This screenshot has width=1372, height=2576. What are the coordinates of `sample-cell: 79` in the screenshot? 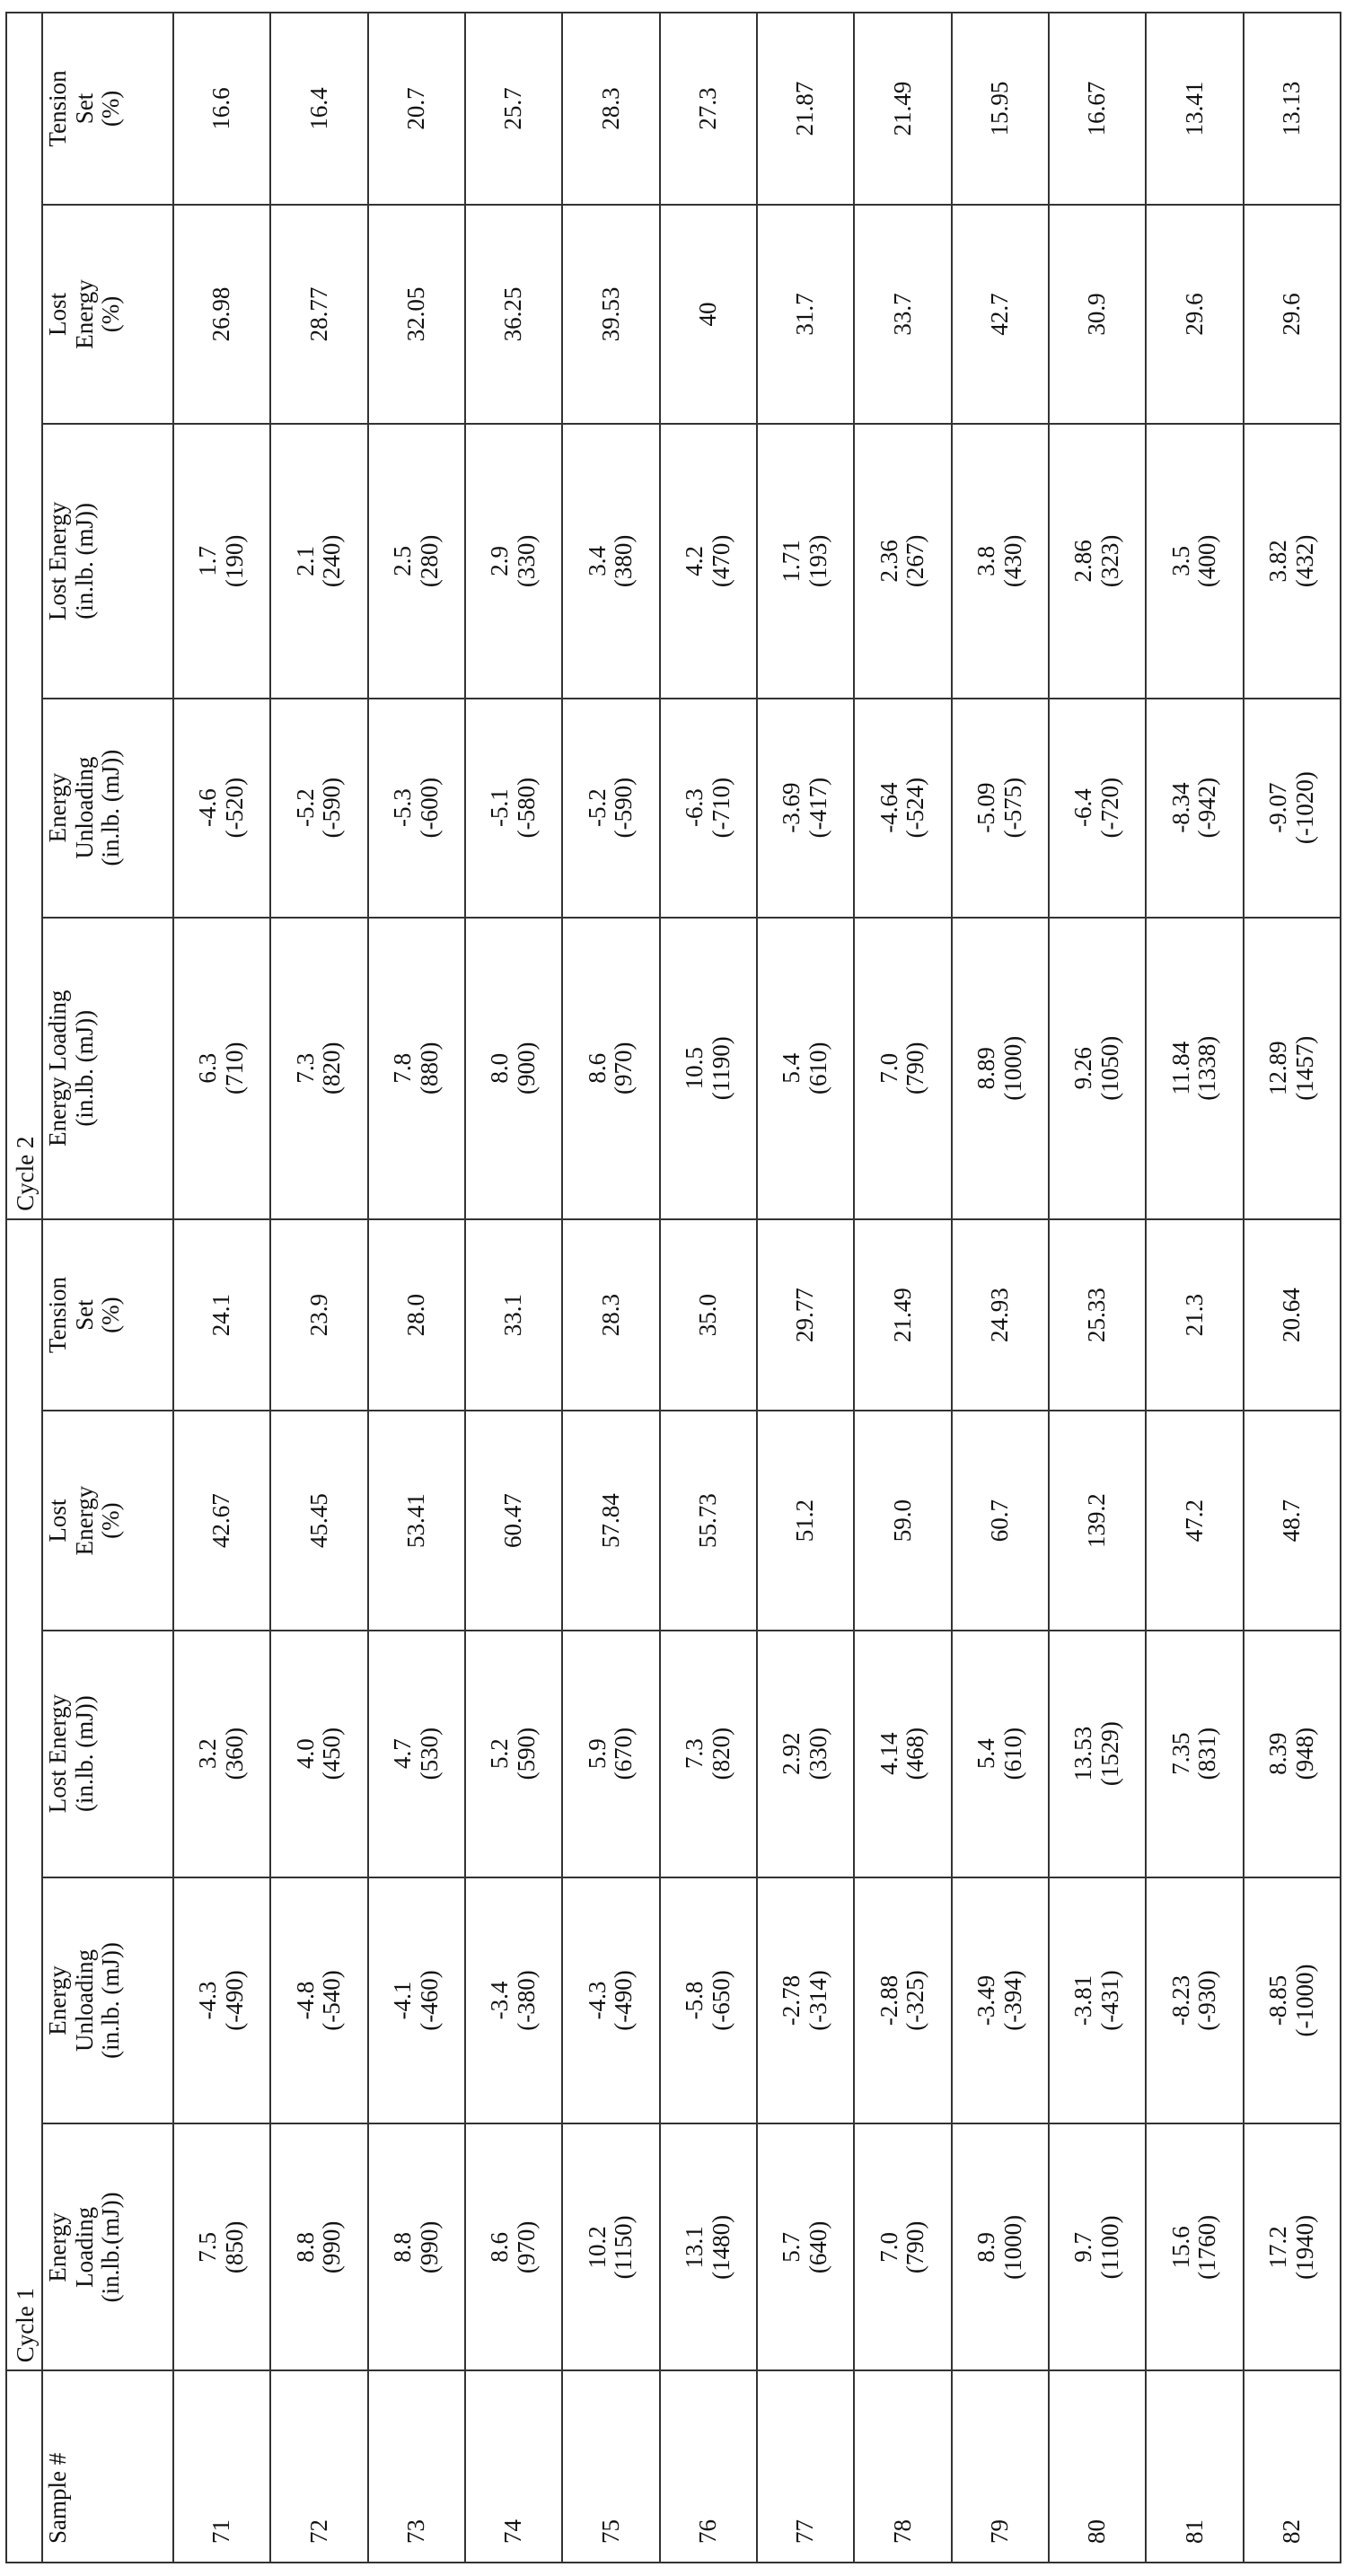 It's located at (1000, 2466).